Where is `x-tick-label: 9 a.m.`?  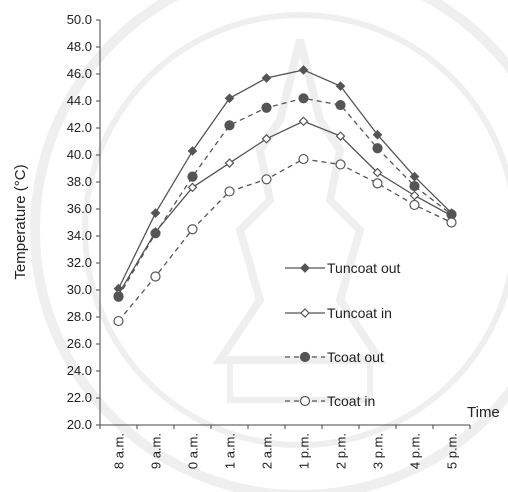
x-tick-label: 9 a.m. is located at coordinates (156, 451).